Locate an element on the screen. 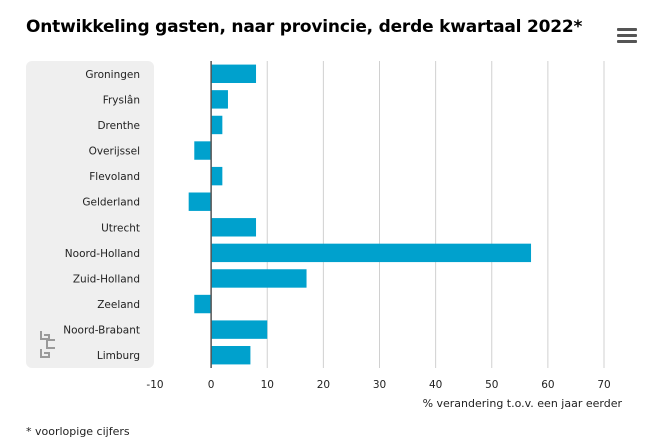  category-label: Utrecht is located at coordinates (120, 228).